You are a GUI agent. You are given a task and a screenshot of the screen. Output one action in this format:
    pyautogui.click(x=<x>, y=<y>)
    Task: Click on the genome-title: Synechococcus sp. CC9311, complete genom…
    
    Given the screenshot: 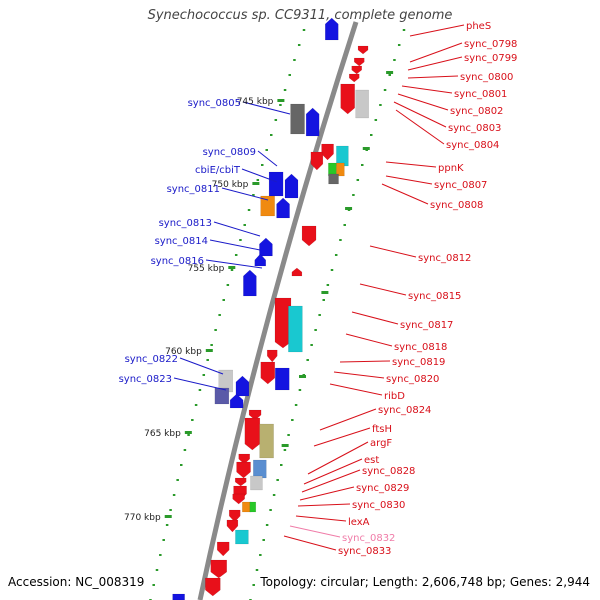 What is the action you would take?
    pyautogui.click(x=300, y=15)
    